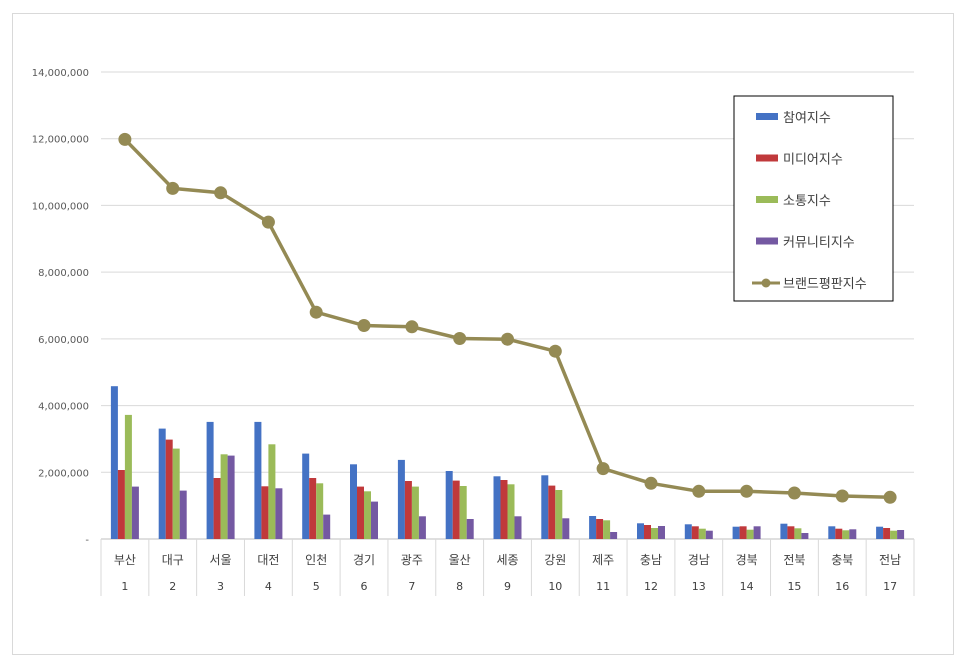 This screenshot has width=966, height=667. Describe the element at coordinates (63, 273) in the screenshot. I see `y-tick-label: 8,000,000` at that location.